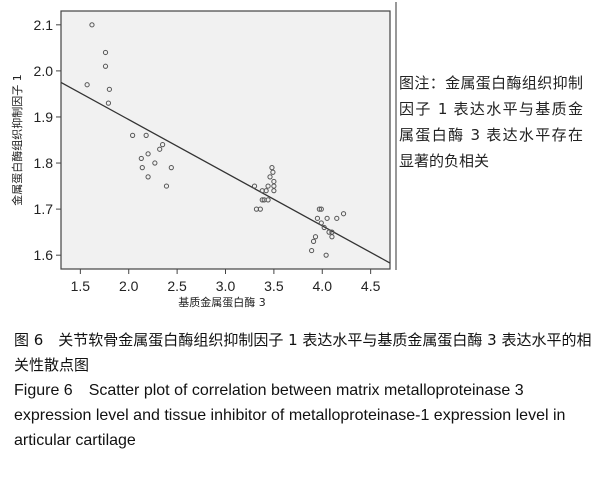 The image size is (607, 477). What do you see at coordinates (44, 25) in the screenshot?
I see `y-tick-label: 2.1` at bounding box center [44, 25].